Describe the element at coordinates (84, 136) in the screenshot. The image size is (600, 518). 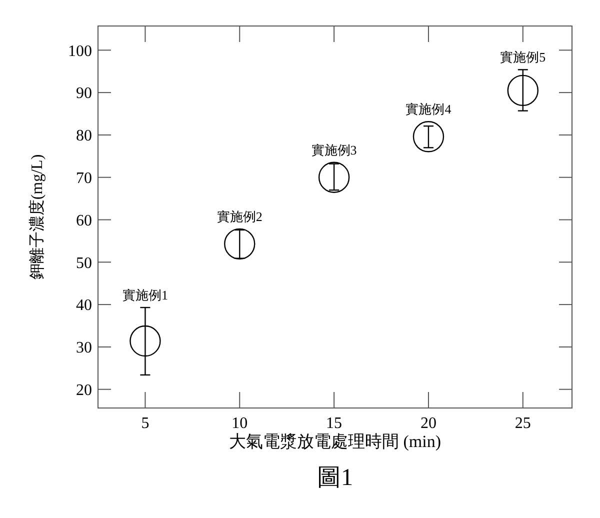
I see `y-tick-label: 80` at that location.